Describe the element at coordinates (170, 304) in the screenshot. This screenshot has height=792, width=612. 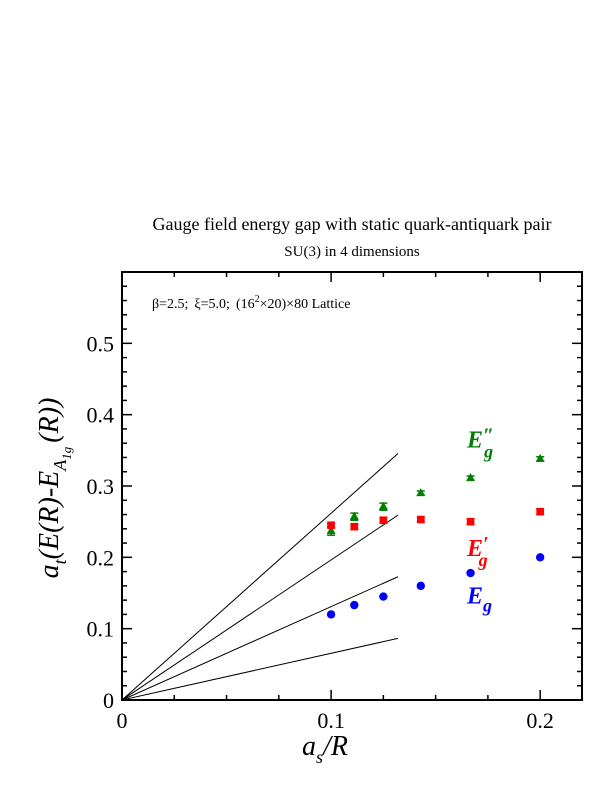
I see `annotation-beta: β=2.5;` at that location.